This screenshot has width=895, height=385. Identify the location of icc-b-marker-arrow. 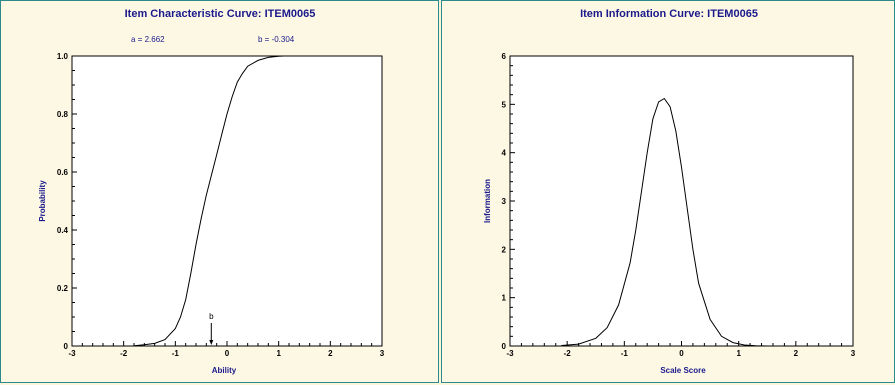
(211, 342).